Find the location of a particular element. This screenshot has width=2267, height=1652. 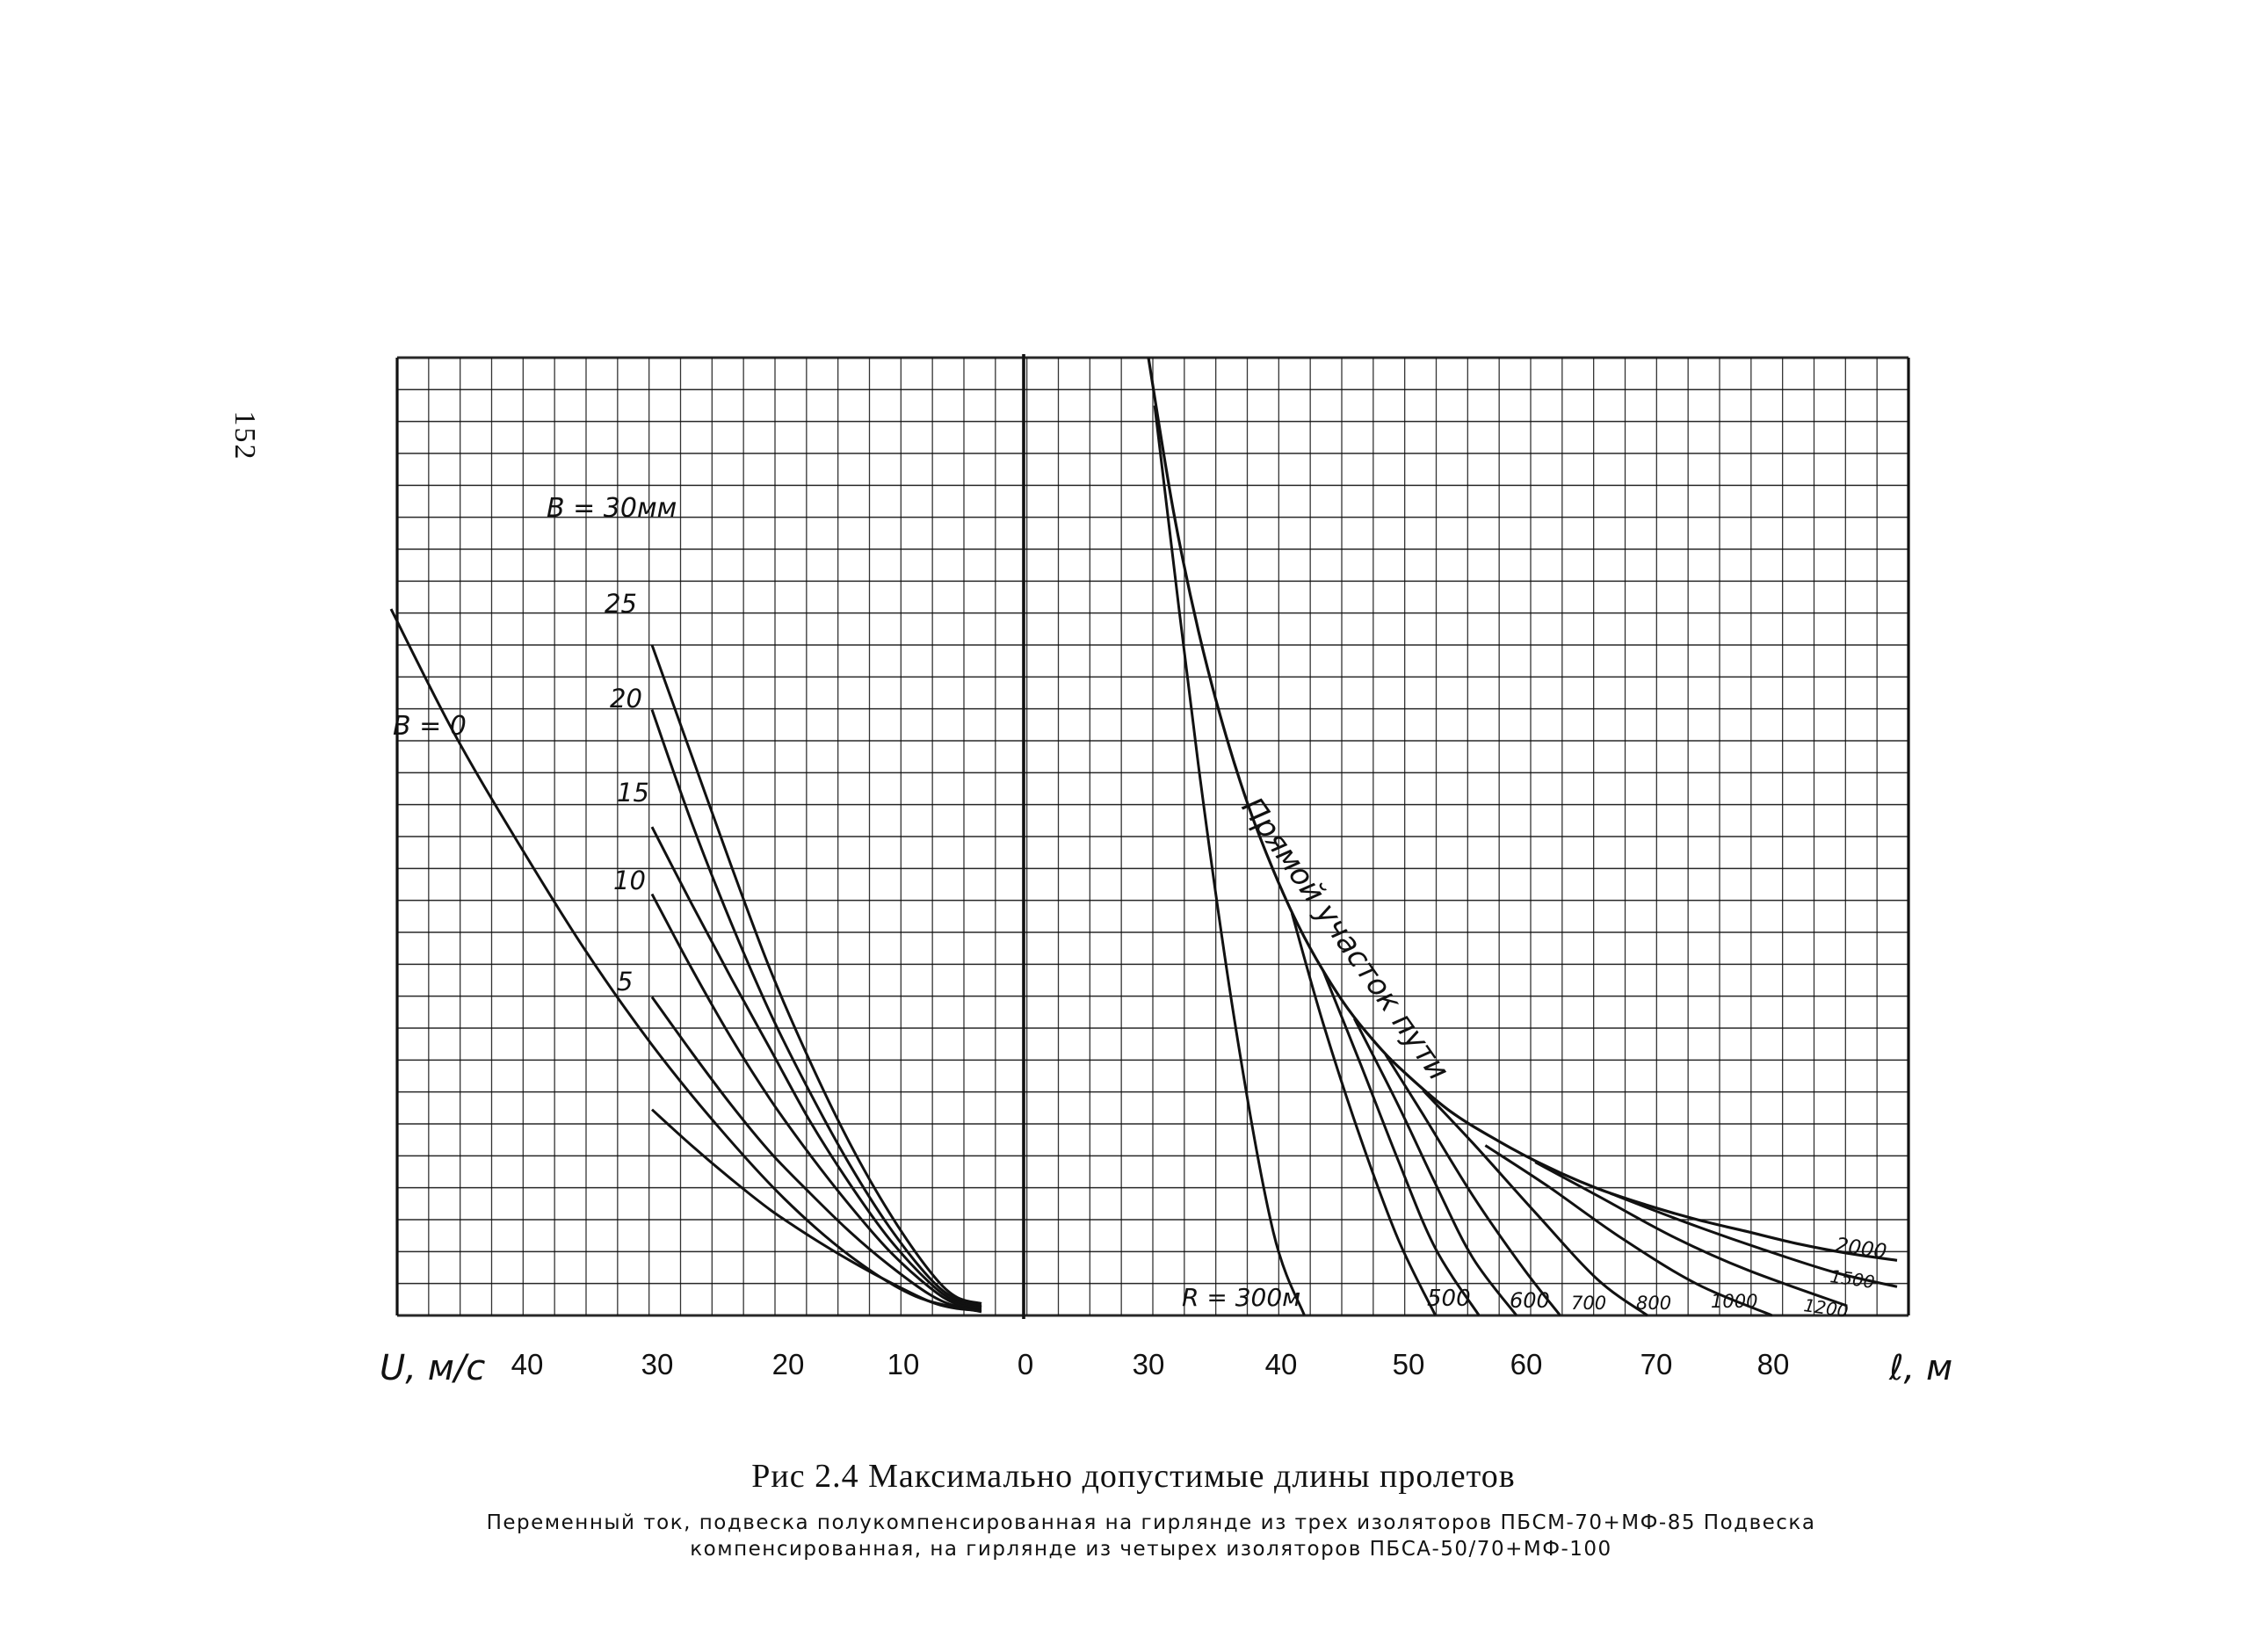

left-x-tick-label: 10 is located at coordinates (903, 1364).